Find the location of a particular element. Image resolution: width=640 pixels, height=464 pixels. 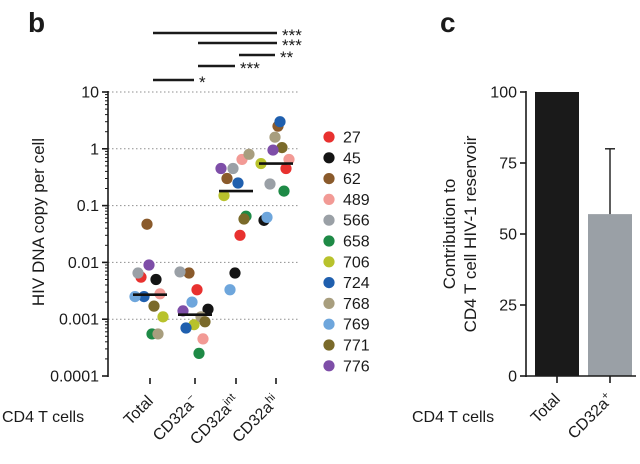

panel-b-y-axis-title: HIV DNA copy per cell is located at coordinates (38, 222).